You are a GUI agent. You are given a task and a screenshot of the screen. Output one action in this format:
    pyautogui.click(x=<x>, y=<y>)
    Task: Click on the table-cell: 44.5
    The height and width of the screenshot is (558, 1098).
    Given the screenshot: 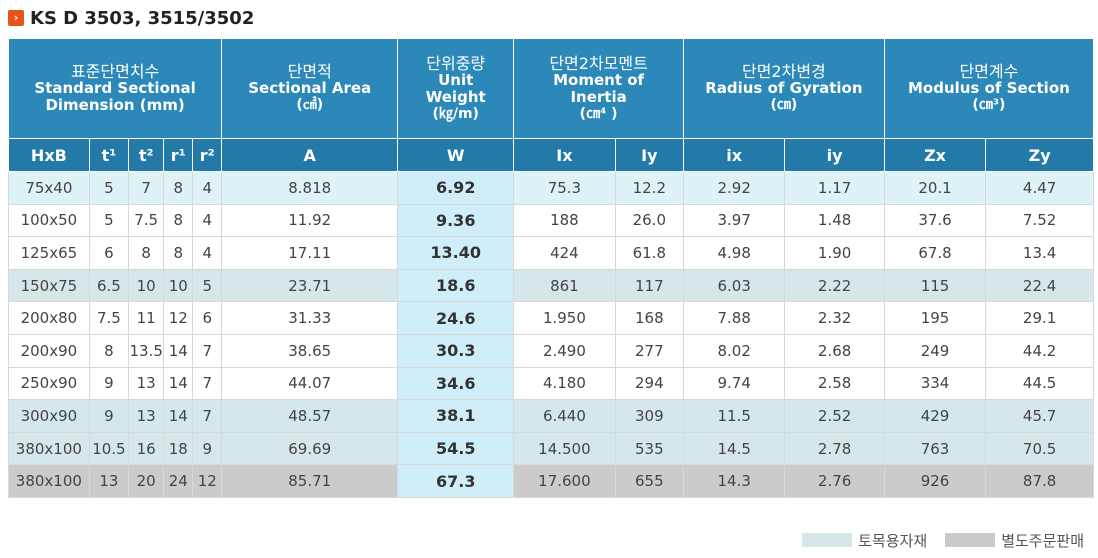 What is the action you would take?
    pyautogui.click(x=1039, y=383)
    